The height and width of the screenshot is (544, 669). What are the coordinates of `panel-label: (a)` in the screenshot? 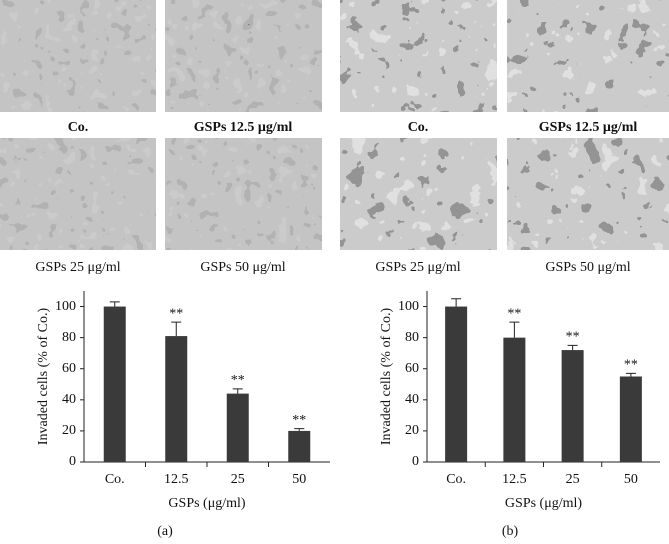 It's located at (165, 531).